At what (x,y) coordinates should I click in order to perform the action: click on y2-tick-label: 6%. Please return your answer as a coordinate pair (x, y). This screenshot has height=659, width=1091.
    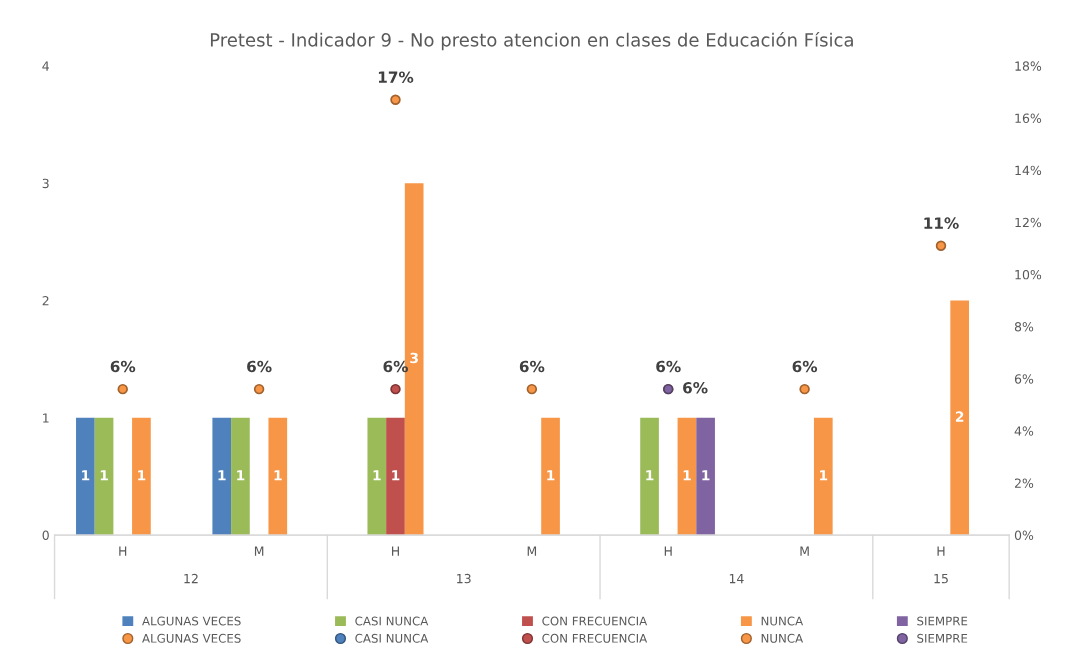
    Looking at the image, I should click on (1024, 379).